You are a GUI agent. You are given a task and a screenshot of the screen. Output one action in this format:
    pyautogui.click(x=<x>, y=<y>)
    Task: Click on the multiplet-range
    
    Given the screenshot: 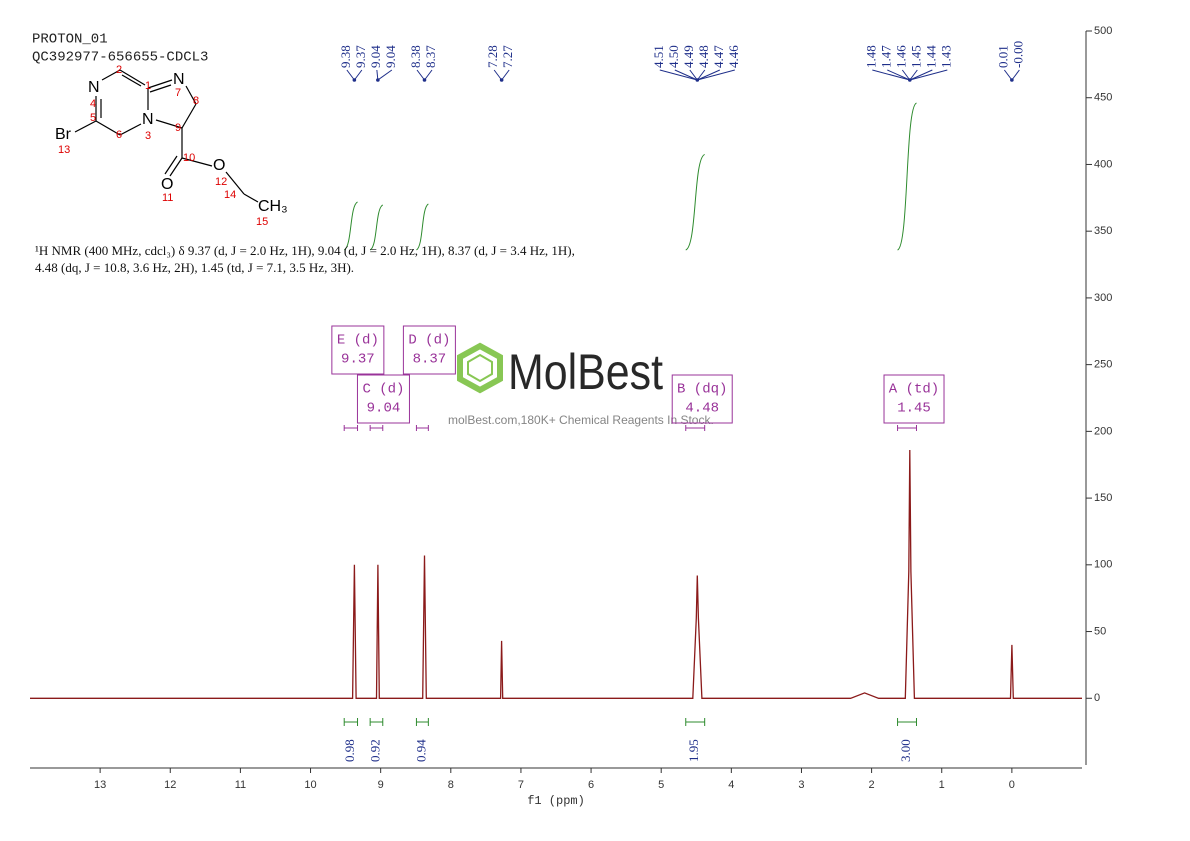 What is the action you would take?
    pyautogui.click(x=376, y=428)
    